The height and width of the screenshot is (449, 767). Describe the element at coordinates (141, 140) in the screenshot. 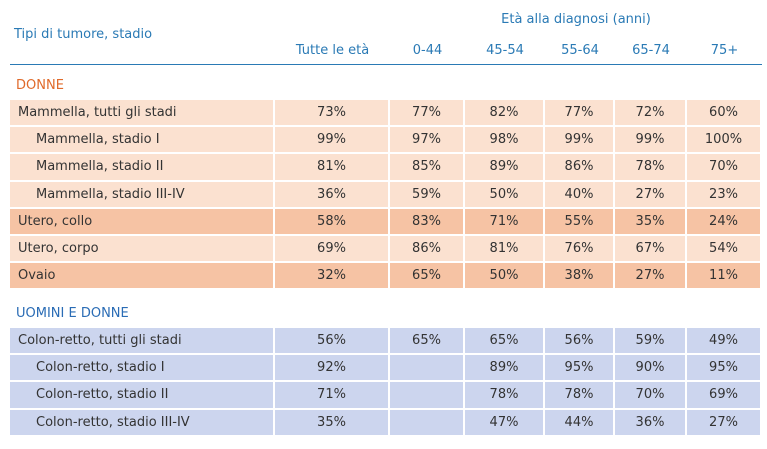

I see `row-label: Mammella, stadio I` at that location.